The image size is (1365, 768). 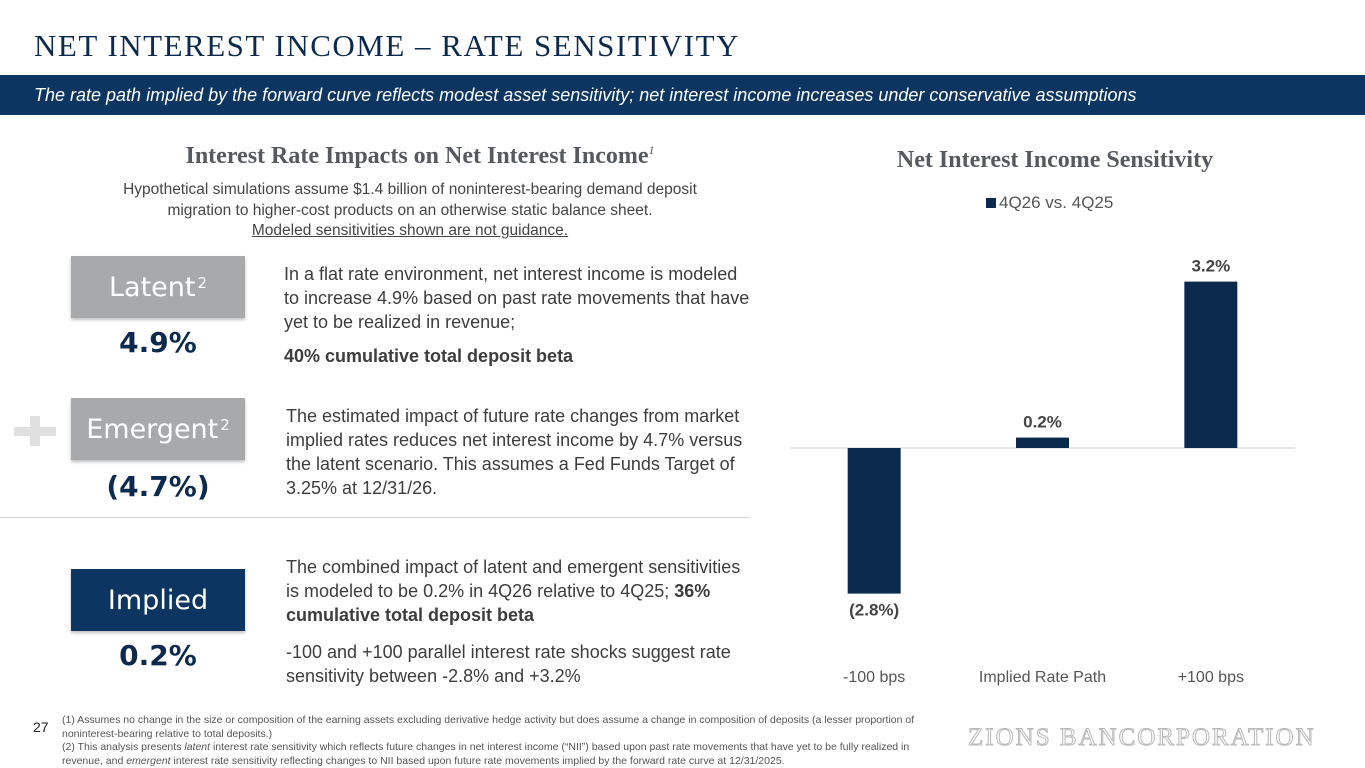 What do you see at coordinates (498, 603) in the screenshot?
I see `implied-deposit-beta: 36% cumulative total deposit beta` at bounding box center [498, 603].